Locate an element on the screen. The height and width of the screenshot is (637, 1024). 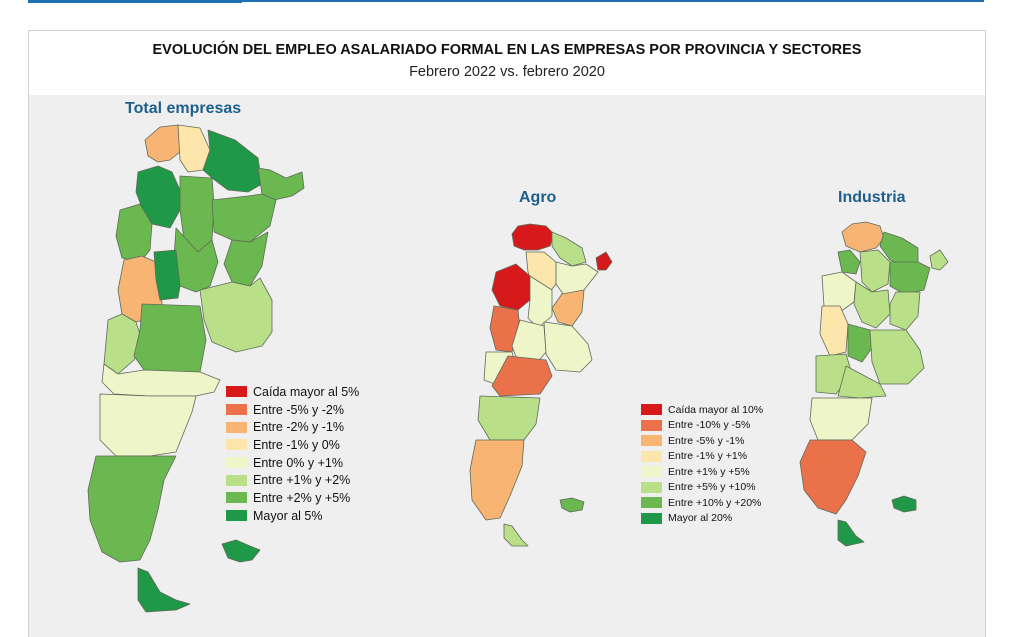
legend-item: Entre -2% y -1% is located at coordinates (292, 427).